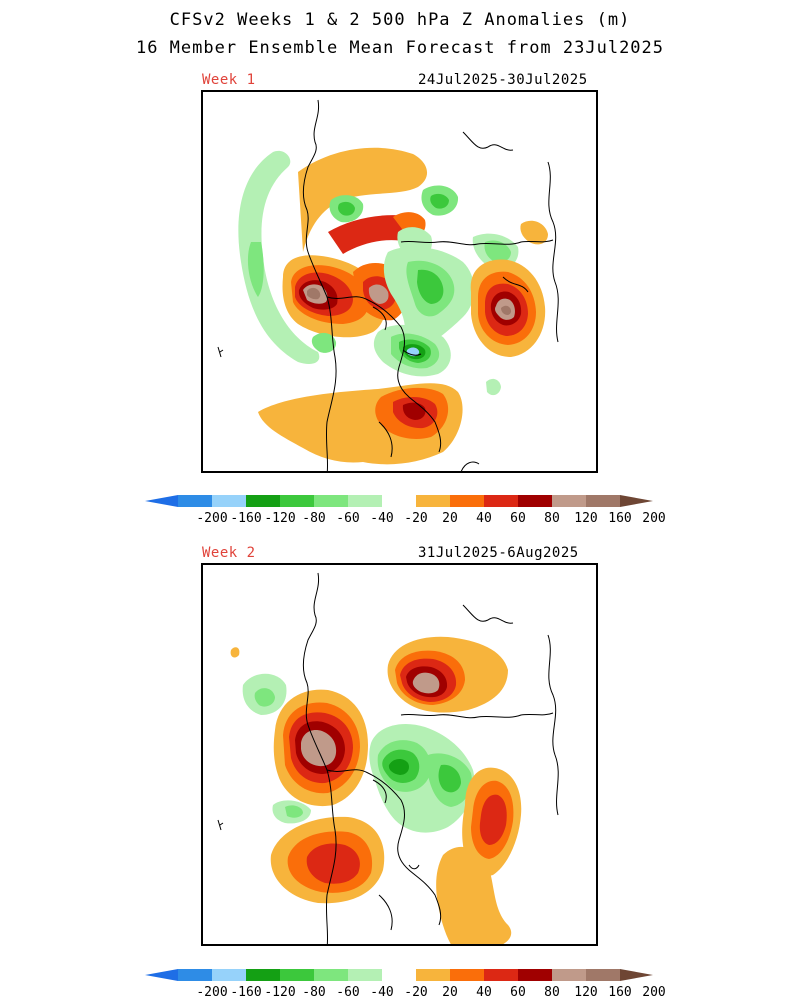  I want to click on panel-week1-date-range: 24Jul2025-30Jul2025, so click(503, 80).